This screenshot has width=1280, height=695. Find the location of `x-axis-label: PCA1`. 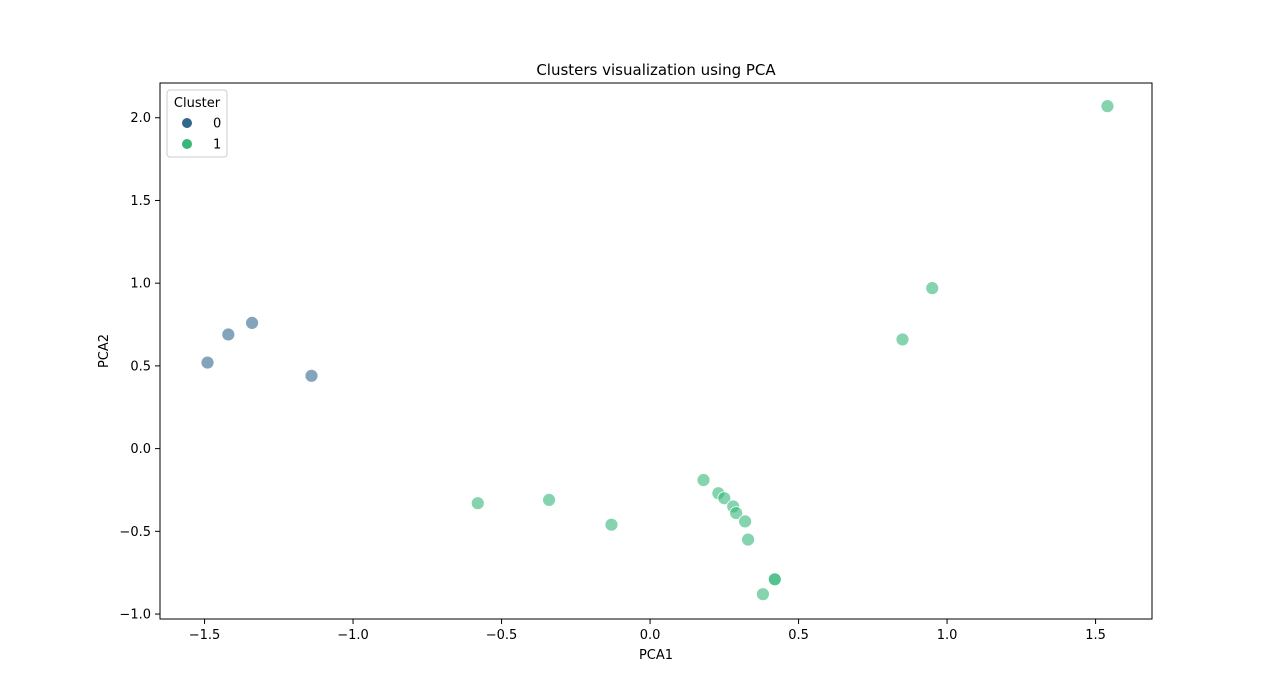

x-axis-label: PCA1 is located at coordinates (656, 655).